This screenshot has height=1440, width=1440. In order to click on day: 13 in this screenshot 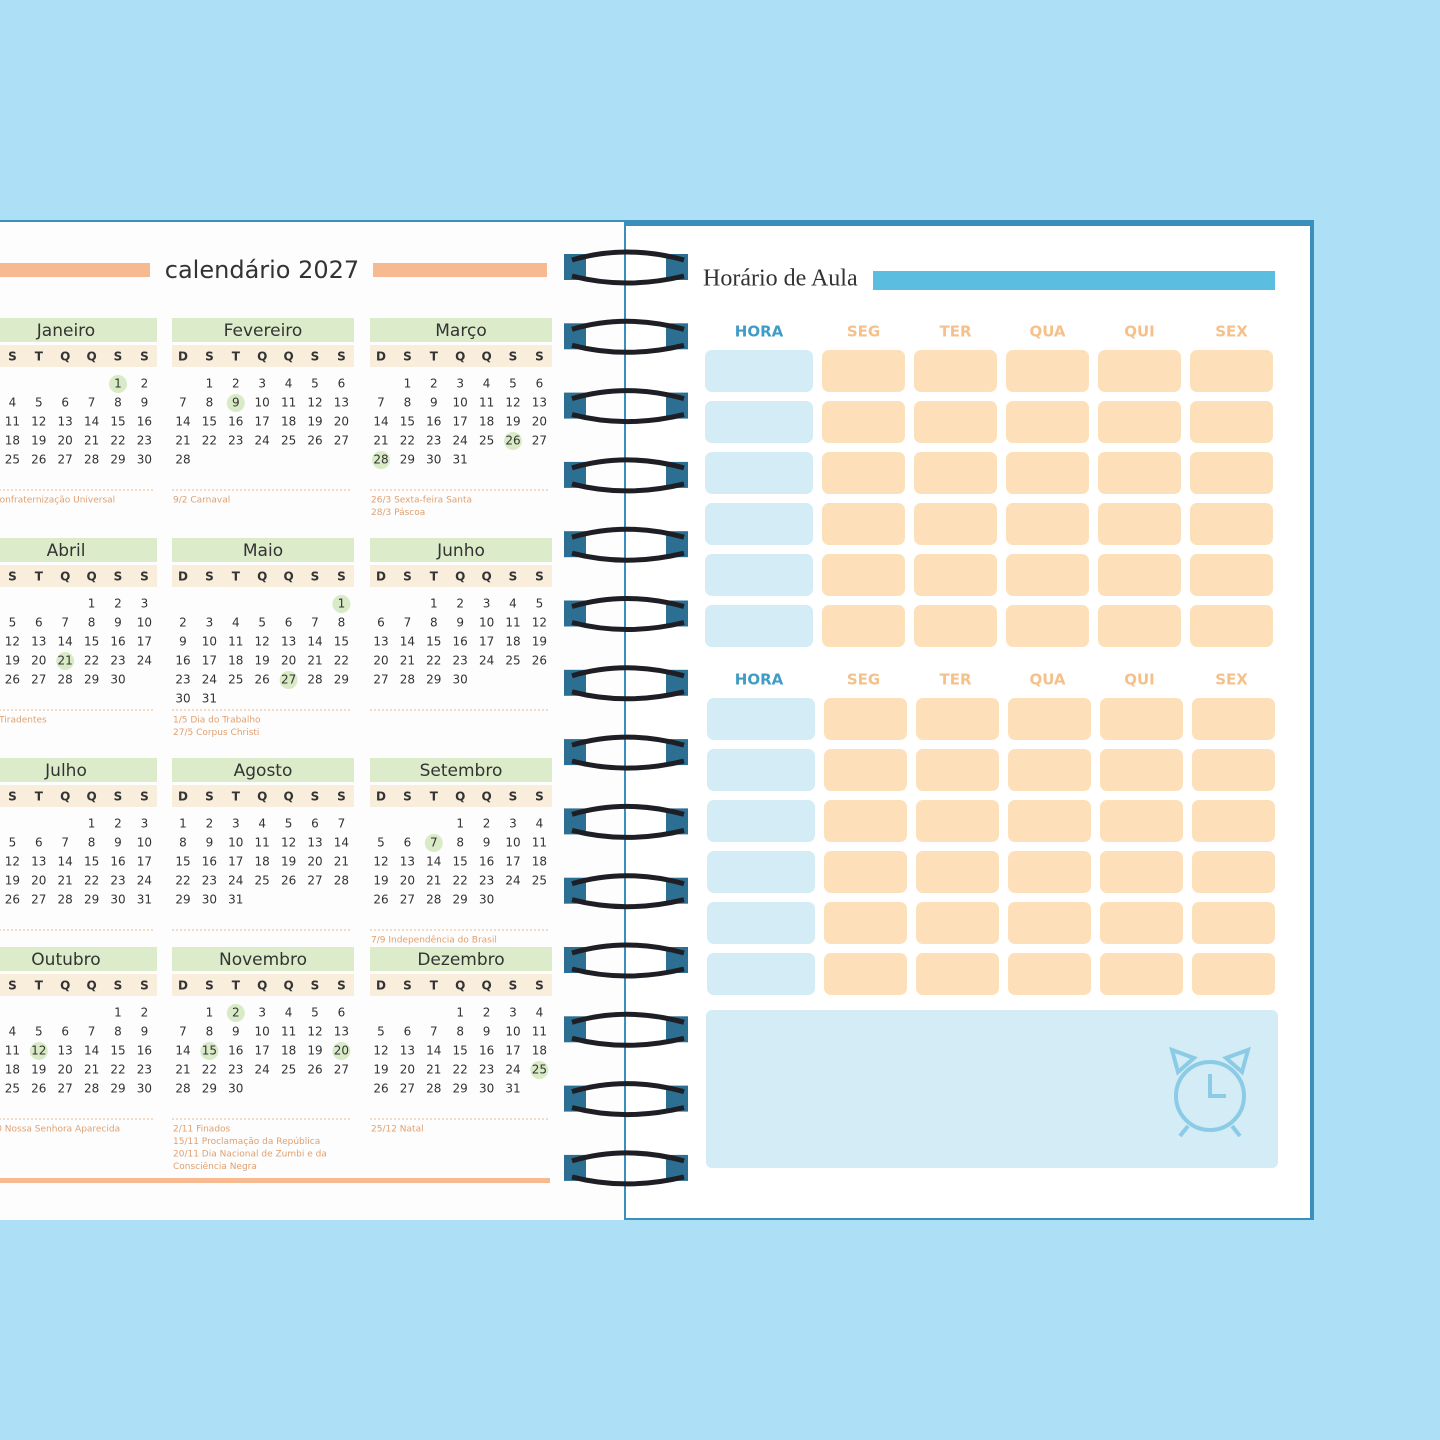, I will do `click(314, 843)`.